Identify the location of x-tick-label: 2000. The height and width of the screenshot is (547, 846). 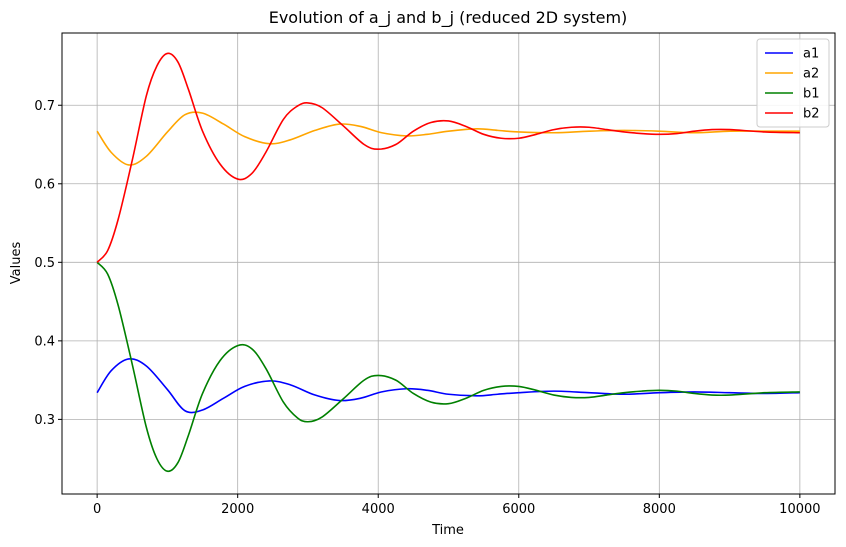
(237, 509).